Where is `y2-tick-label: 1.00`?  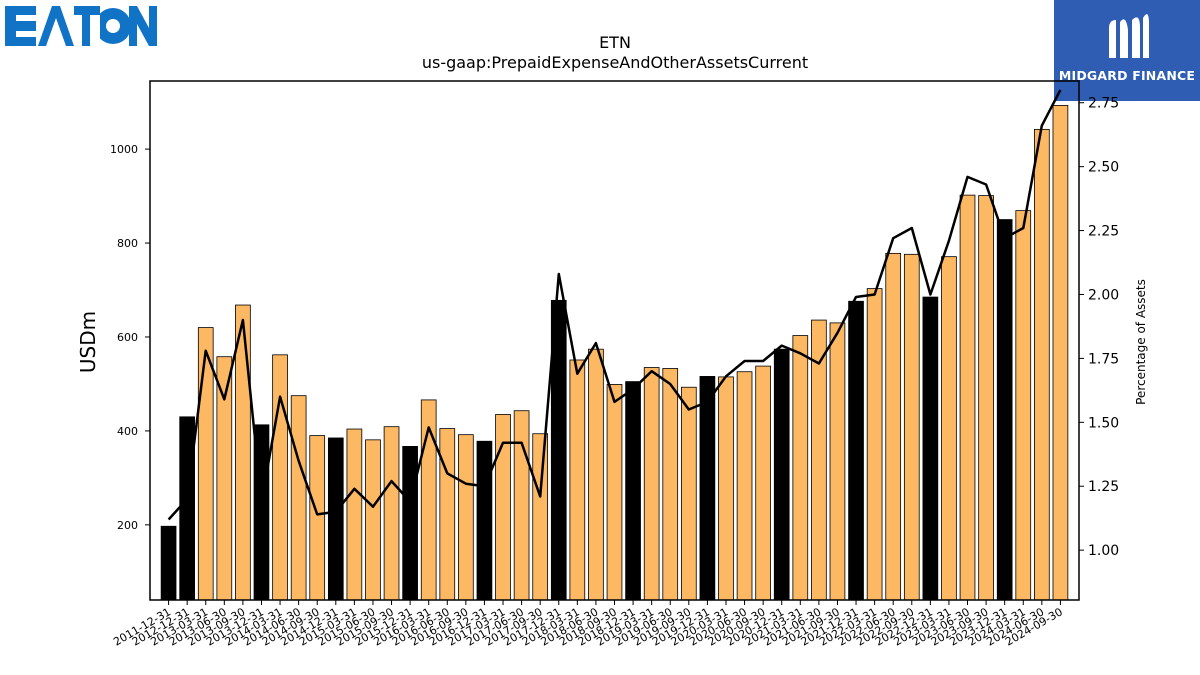
y2-tick-label: 1.00 is located at coordinates (1103, 551).